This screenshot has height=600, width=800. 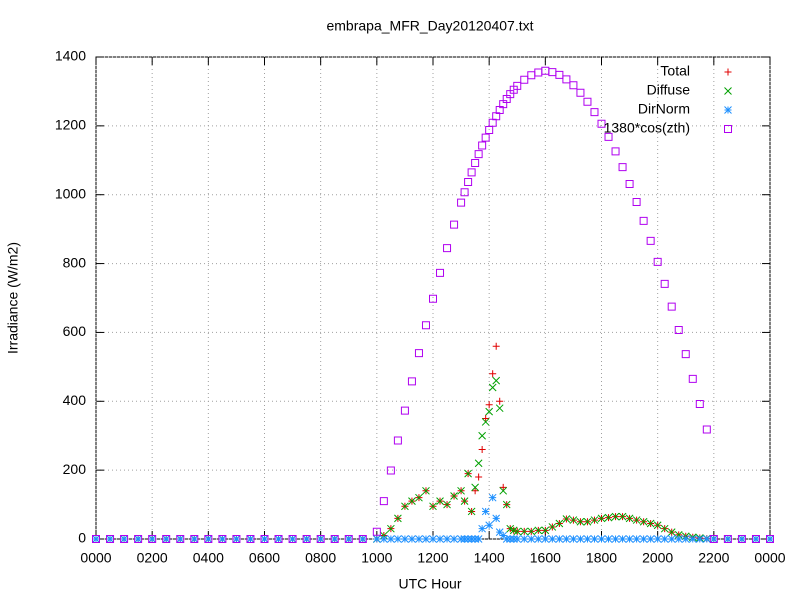 What do you see at coordinates (429, 584) in the screenshot?
I see `x-axis-label: UTC Hour` at bounding box center [429, 584].